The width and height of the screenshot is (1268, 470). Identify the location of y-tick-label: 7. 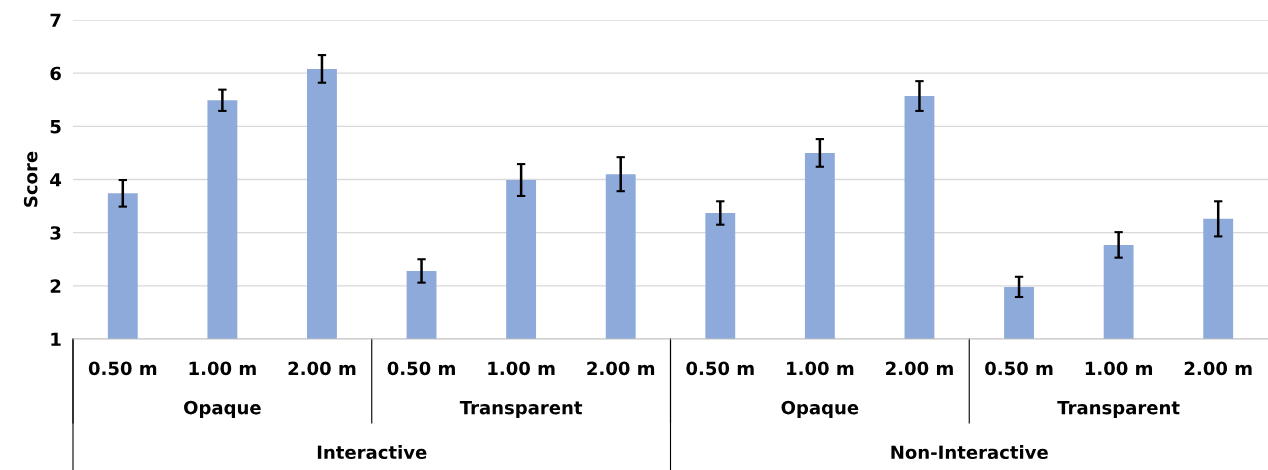
(55, 20).